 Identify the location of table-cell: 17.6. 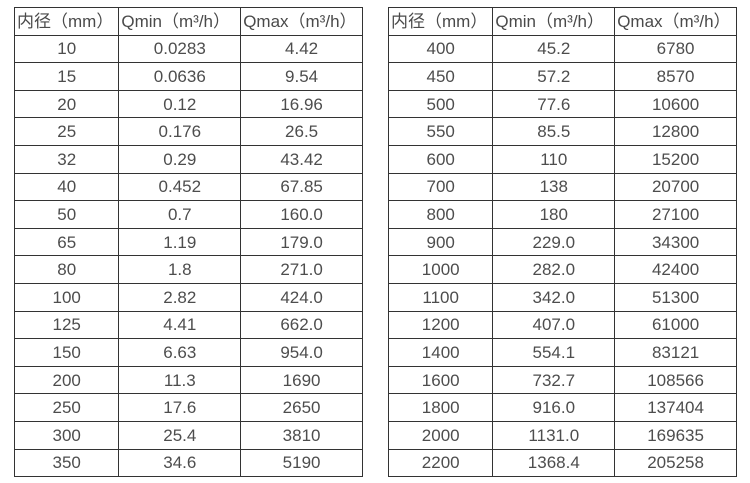
(180, 407).